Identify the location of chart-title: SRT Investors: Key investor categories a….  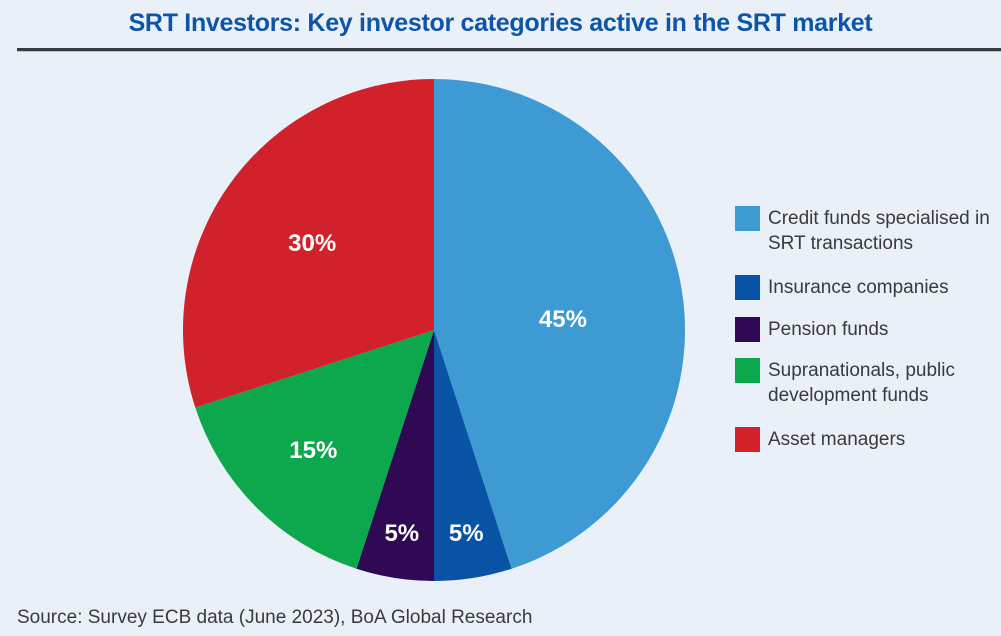
(500, 23).